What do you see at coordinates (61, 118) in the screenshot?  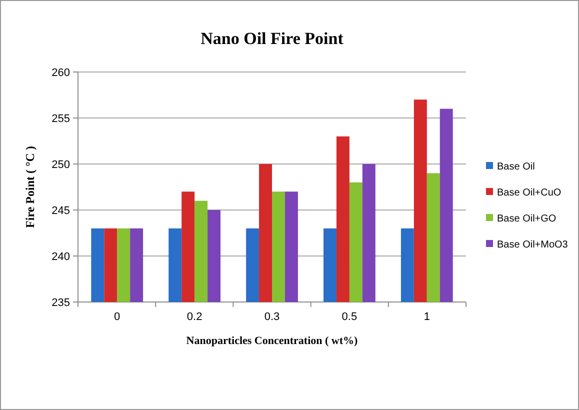 I see `y-tick-label: 255` at bounding box center [61, 118].